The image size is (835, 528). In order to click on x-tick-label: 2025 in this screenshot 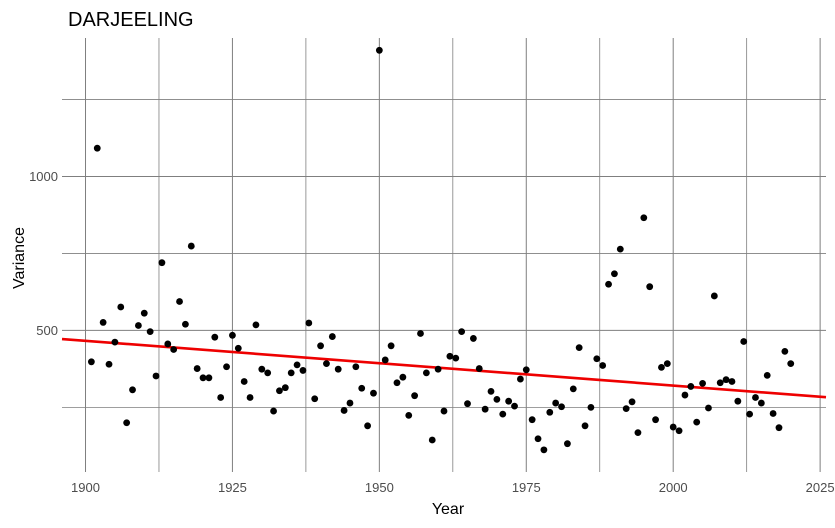, I will do `click(820, 487)`.